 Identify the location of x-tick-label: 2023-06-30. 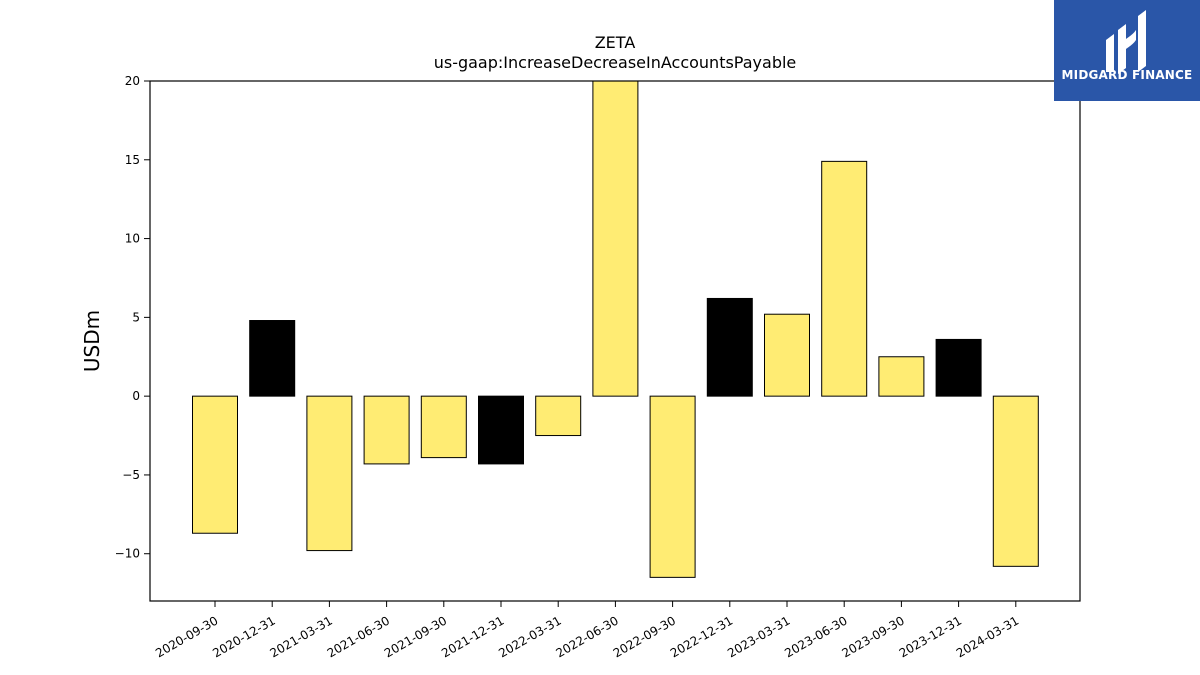
(815, 636).